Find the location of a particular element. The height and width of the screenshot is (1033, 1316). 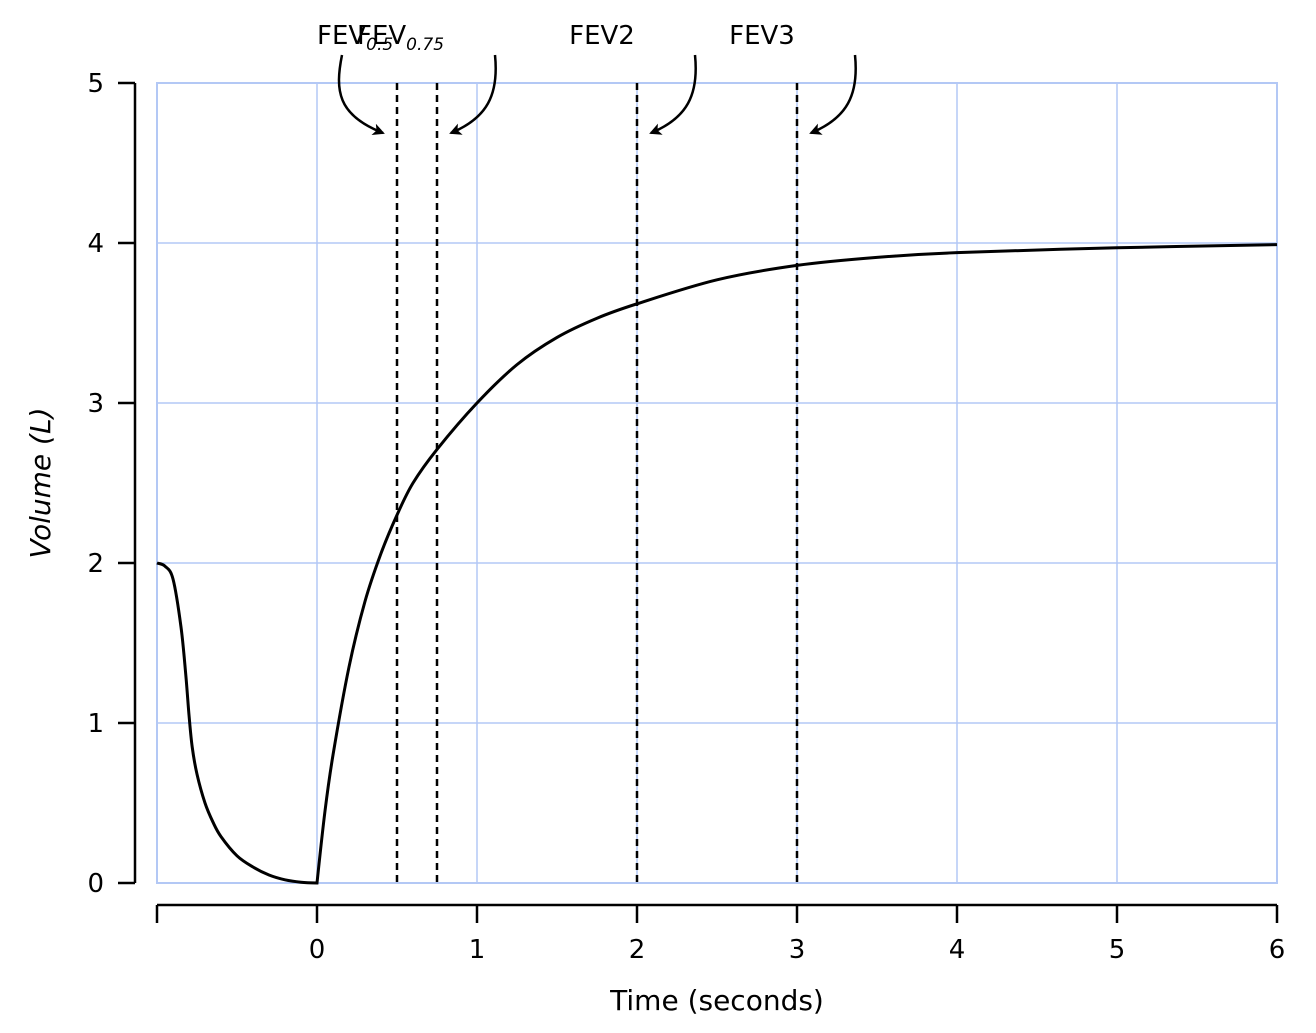

y-tick-label: 4 is located at coordinates (95, 244).